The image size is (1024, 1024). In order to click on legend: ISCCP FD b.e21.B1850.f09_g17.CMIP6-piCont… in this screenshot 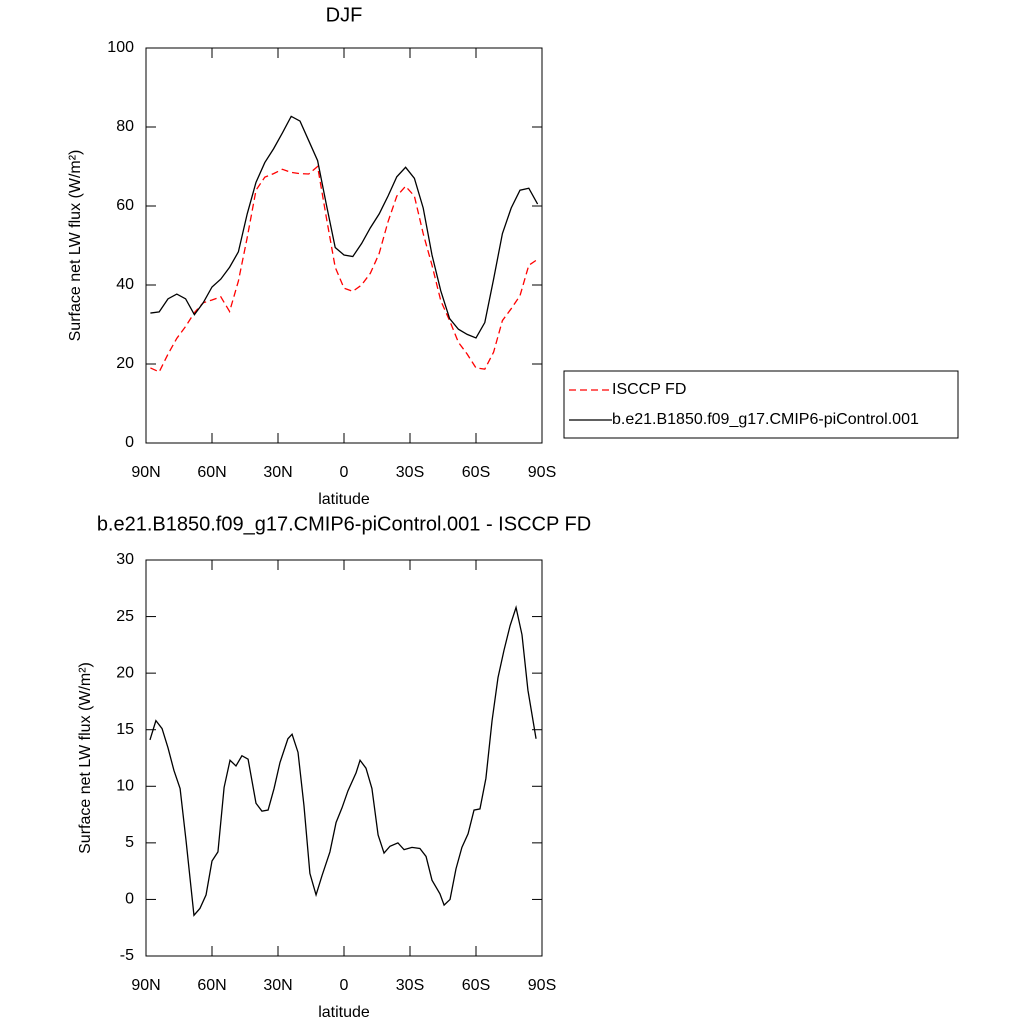, I will do `click(761, 404)`.